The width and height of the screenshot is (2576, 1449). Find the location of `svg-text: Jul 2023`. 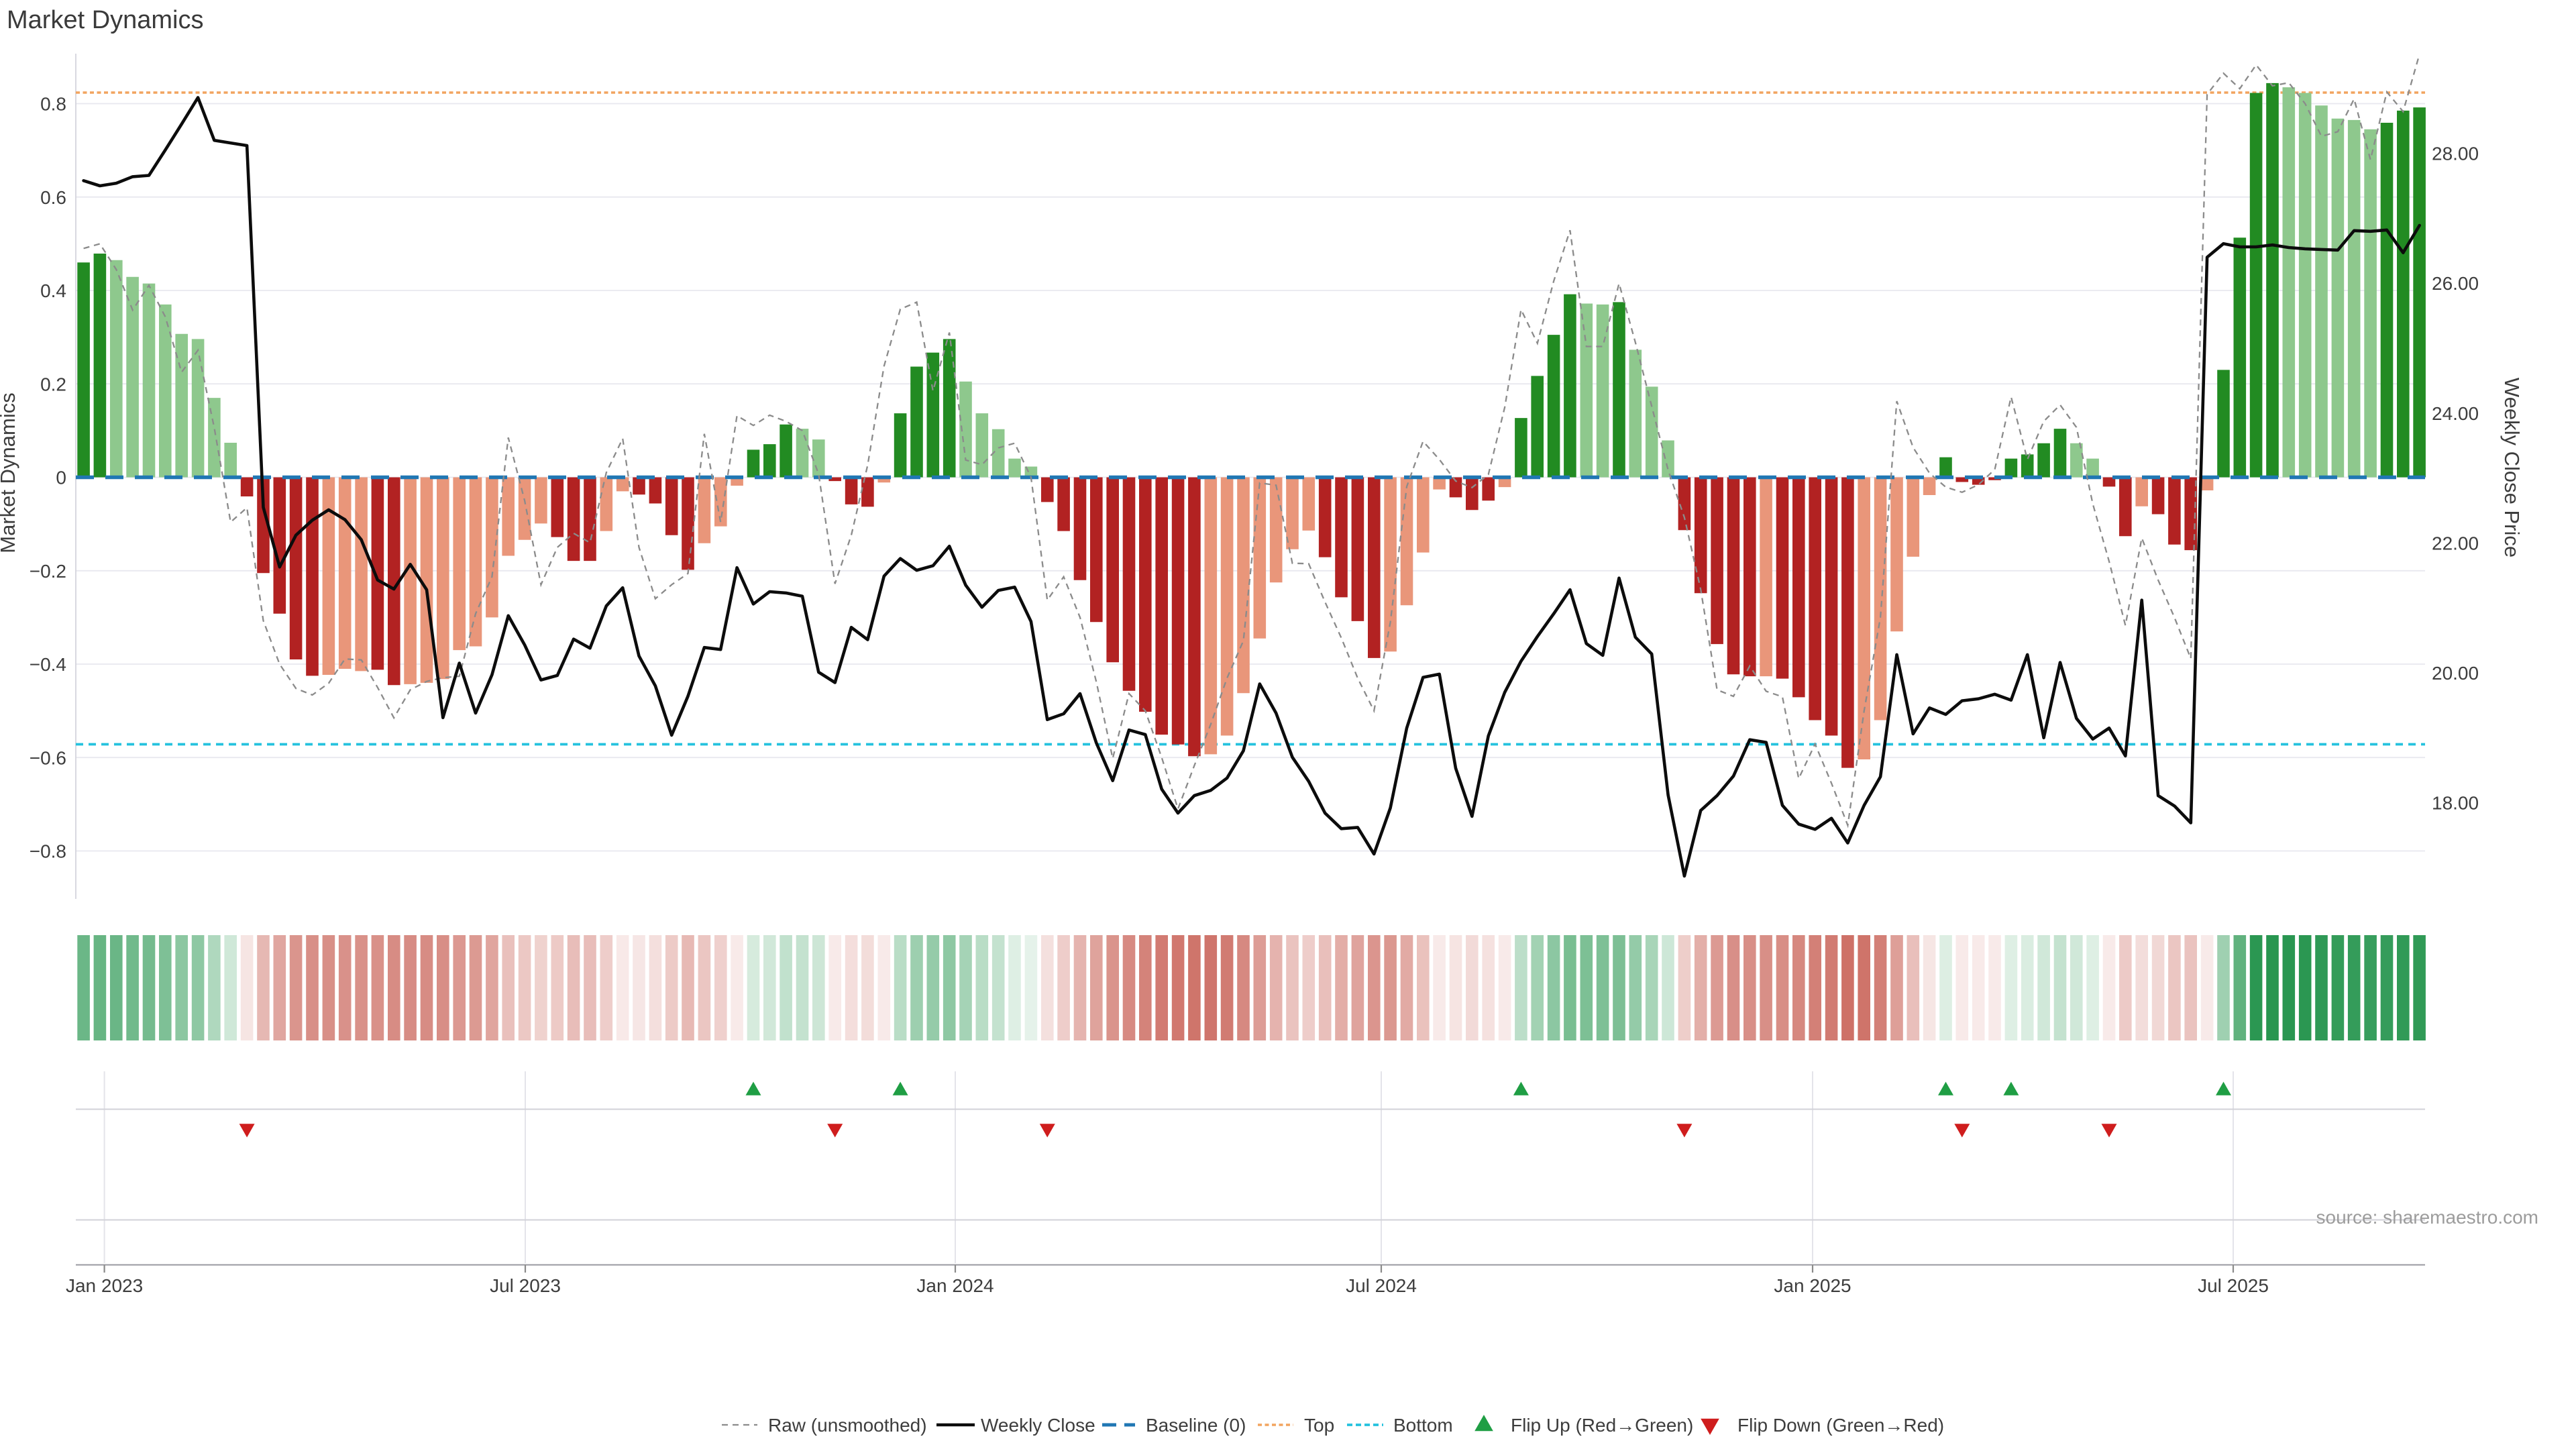

svg-text: Jul 2023 is located at coordinates (525, 1285).